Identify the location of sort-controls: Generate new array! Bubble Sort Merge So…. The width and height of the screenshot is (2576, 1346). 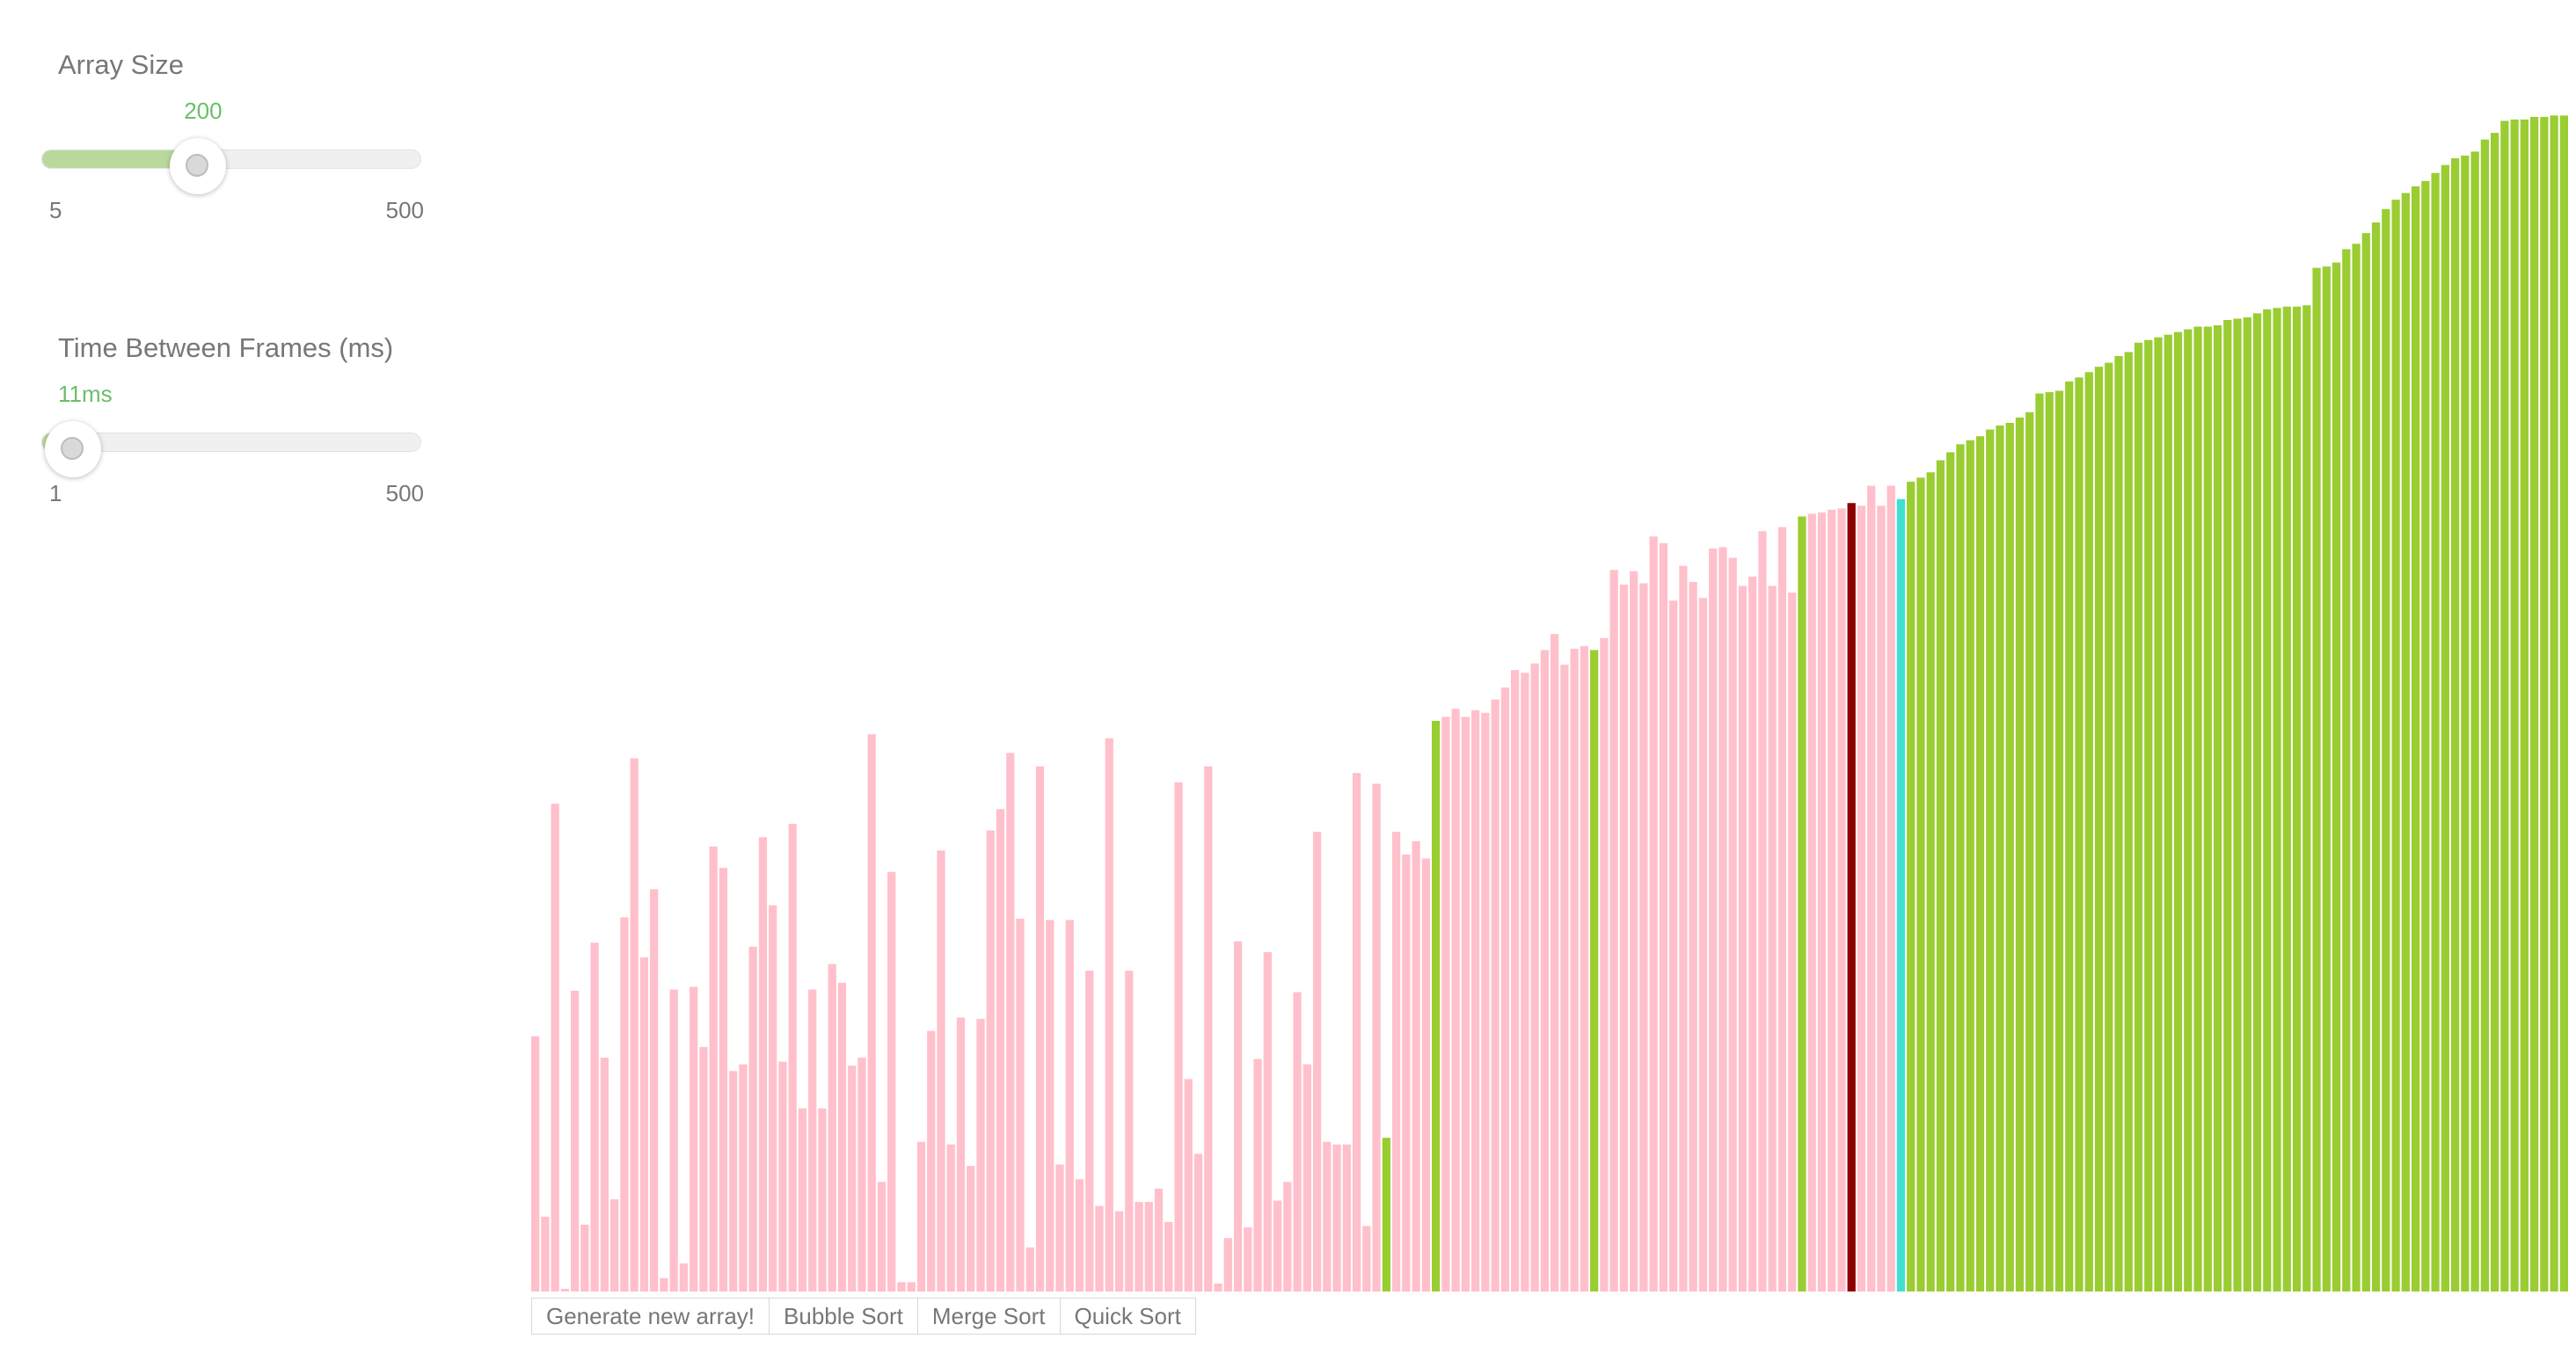
(863, 1316).